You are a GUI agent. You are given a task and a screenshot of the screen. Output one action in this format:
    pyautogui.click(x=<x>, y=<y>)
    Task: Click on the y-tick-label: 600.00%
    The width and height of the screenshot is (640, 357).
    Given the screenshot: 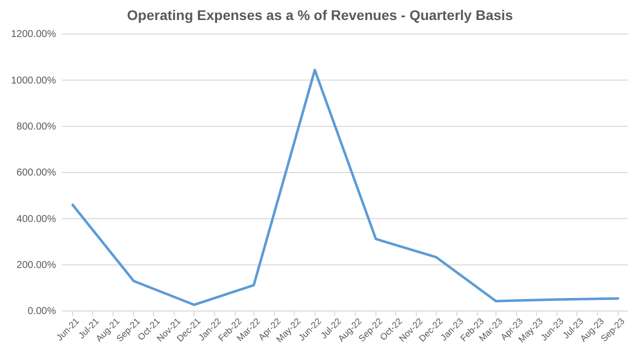 What is the action you would take?
    pyautogui.click(x=36, y=173)
    